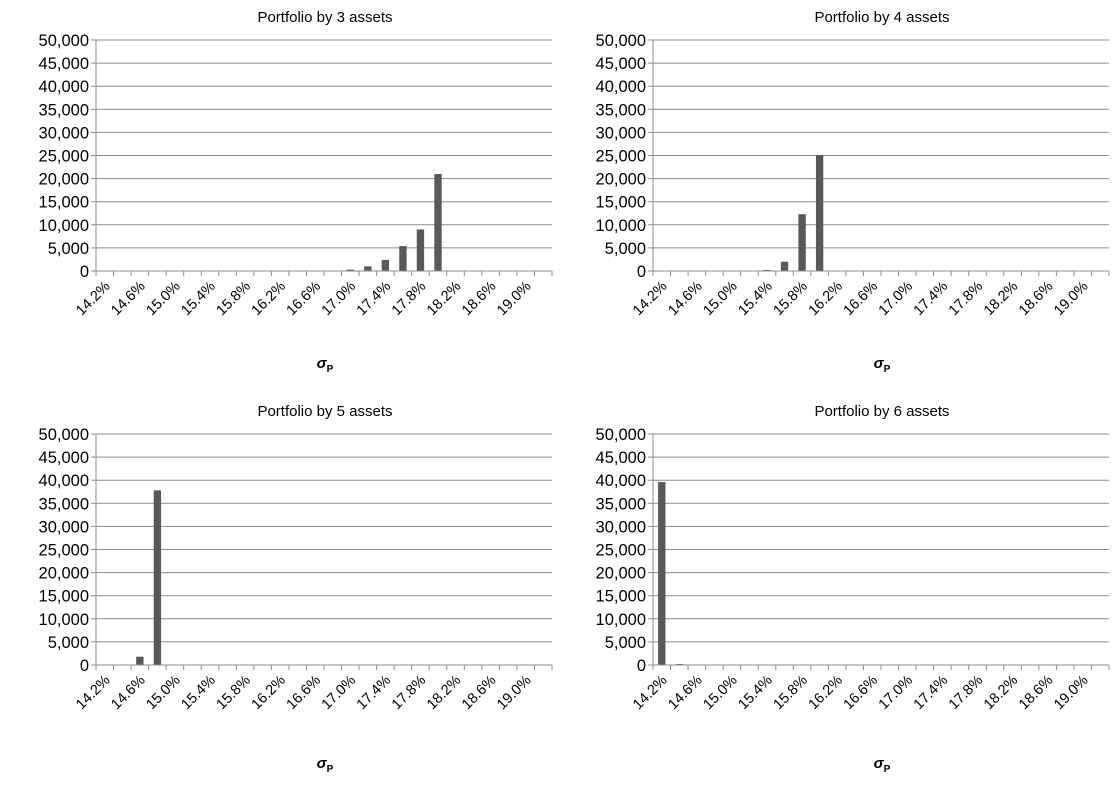 The image size is (1113, 789). What do you see at coordinates (324, 17) in the screenshot?
I see `chart-title: Portfolio by 3 assets` at bounding box center [324, 17].